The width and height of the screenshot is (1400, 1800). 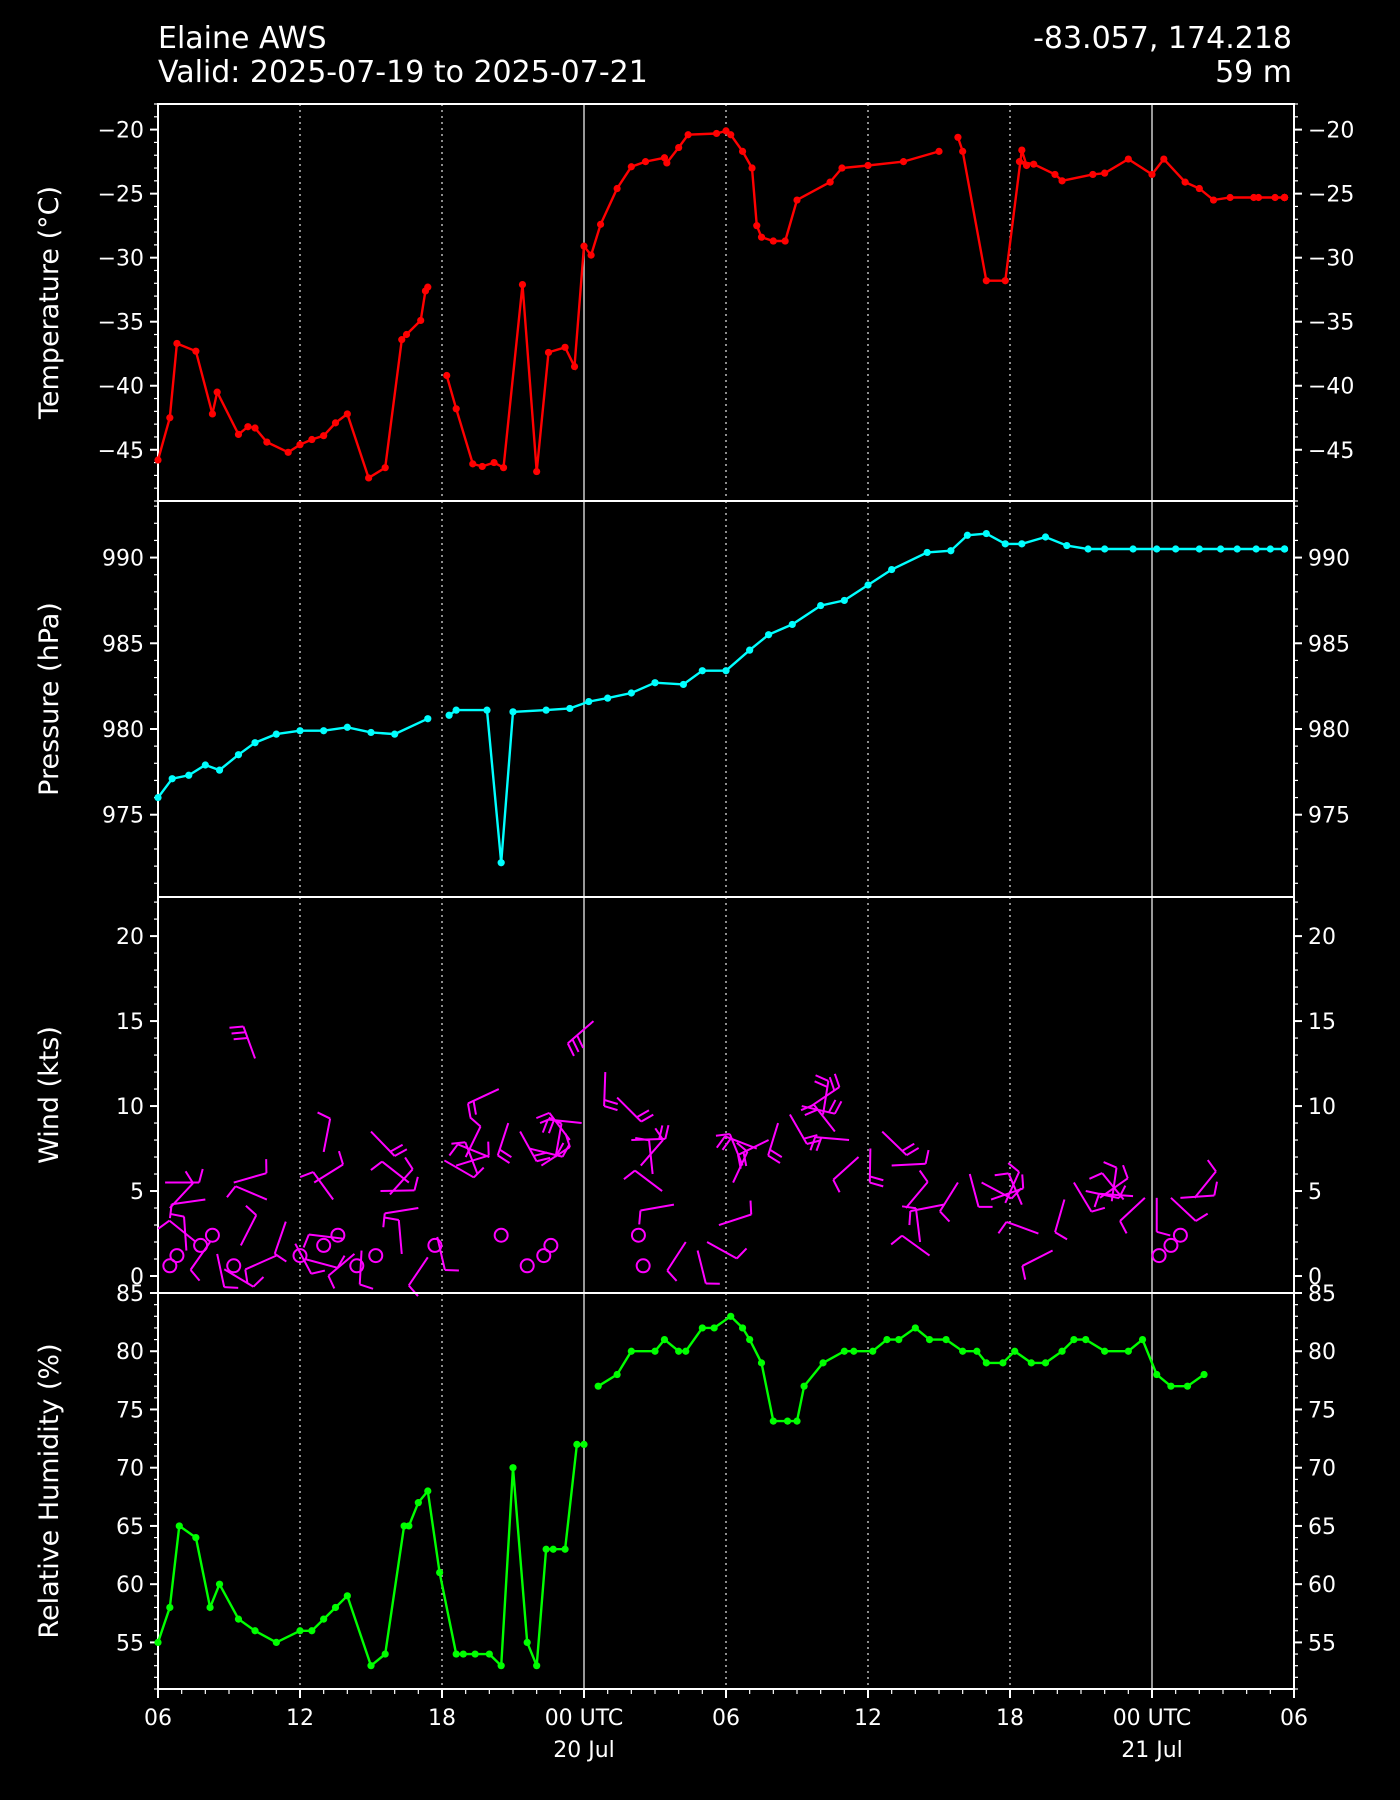 What do you see at coordinates (130, 1643) in the screenshot?
I see `y-tick-label-left: 55` at bounding box center [130, 1643].